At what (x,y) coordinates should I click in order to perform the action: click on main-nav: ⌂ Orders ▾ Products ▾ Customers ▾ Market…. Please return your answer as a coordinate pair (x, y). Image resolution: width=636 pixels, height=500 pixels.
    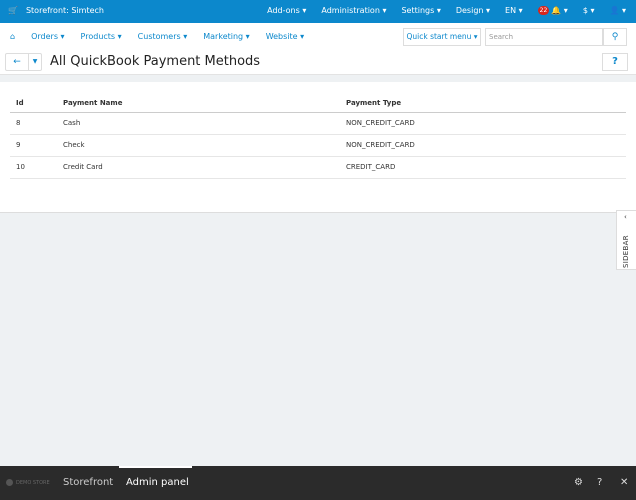
    Looking at the image, I should click on (318, 36).